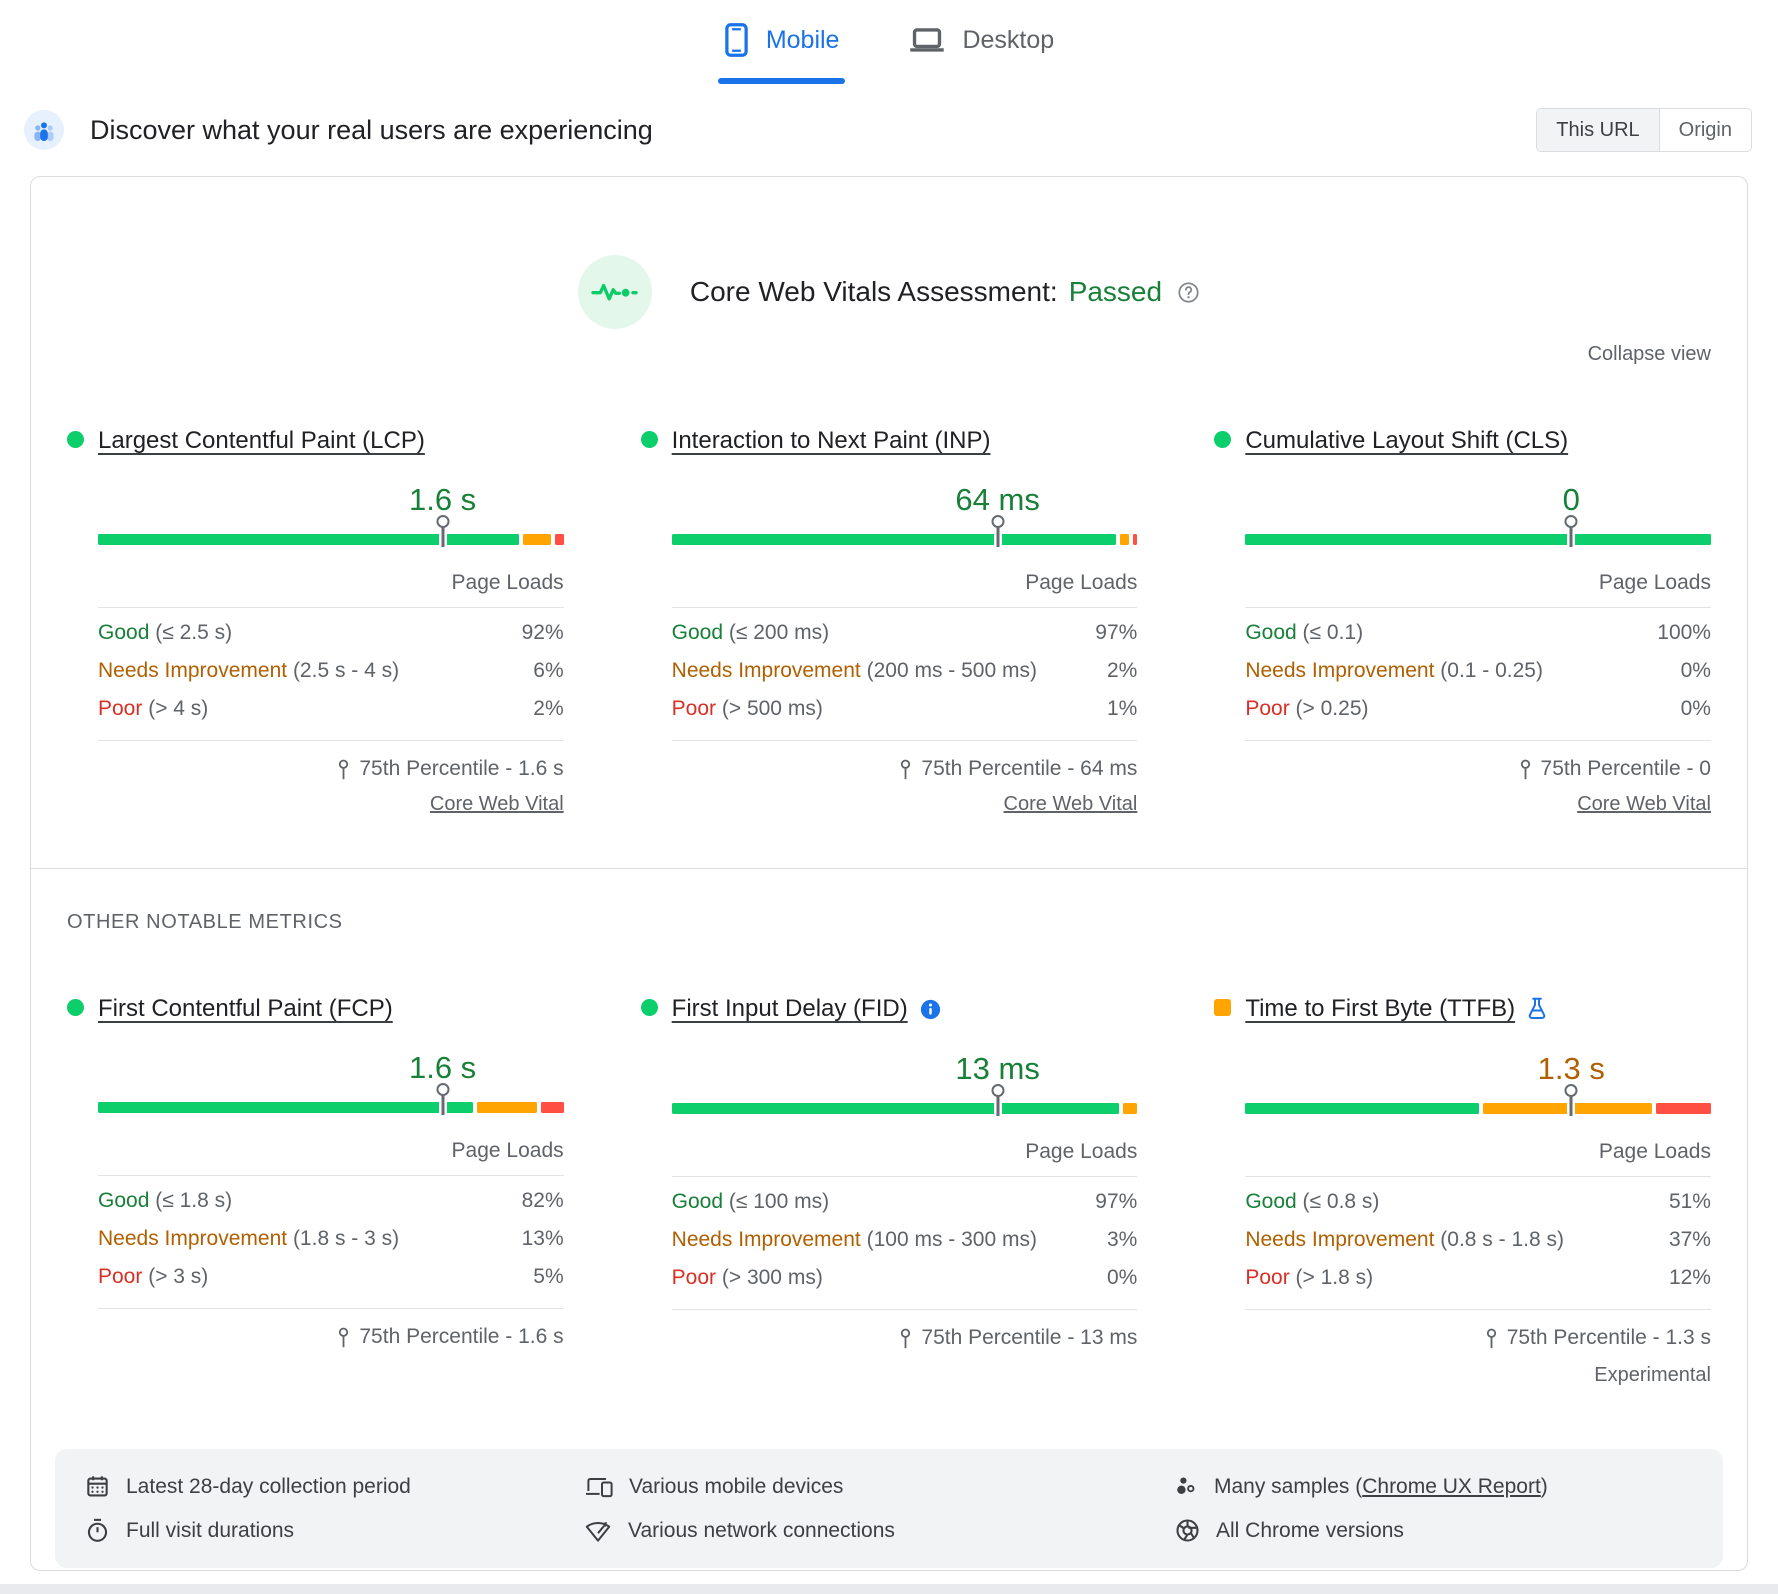 This screenshot has width=1778, height=1594. What do you see at coordinates (1478, 514) in the screenshot?
I see `distribution-bar-area: 0` at bounding box center [1478, 514].